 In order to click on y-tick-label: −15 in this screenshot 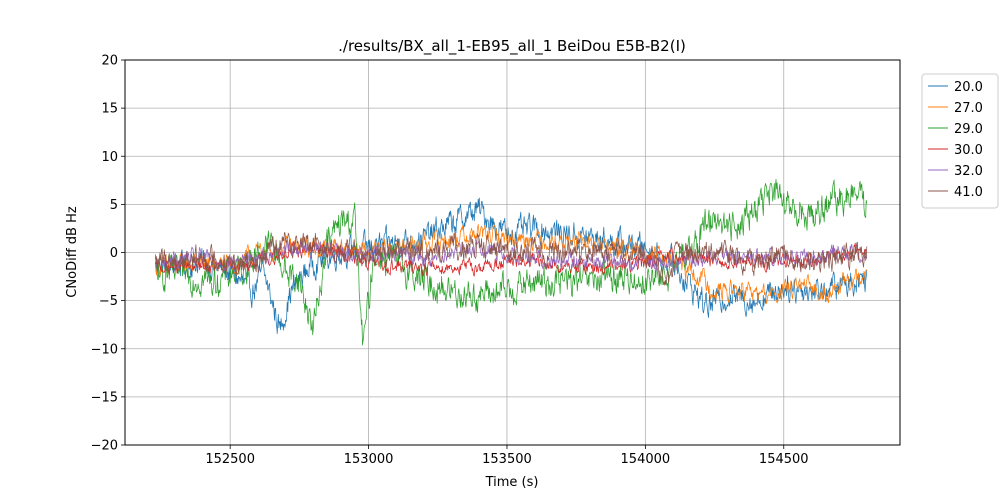, I will do `click(104, 397)`.